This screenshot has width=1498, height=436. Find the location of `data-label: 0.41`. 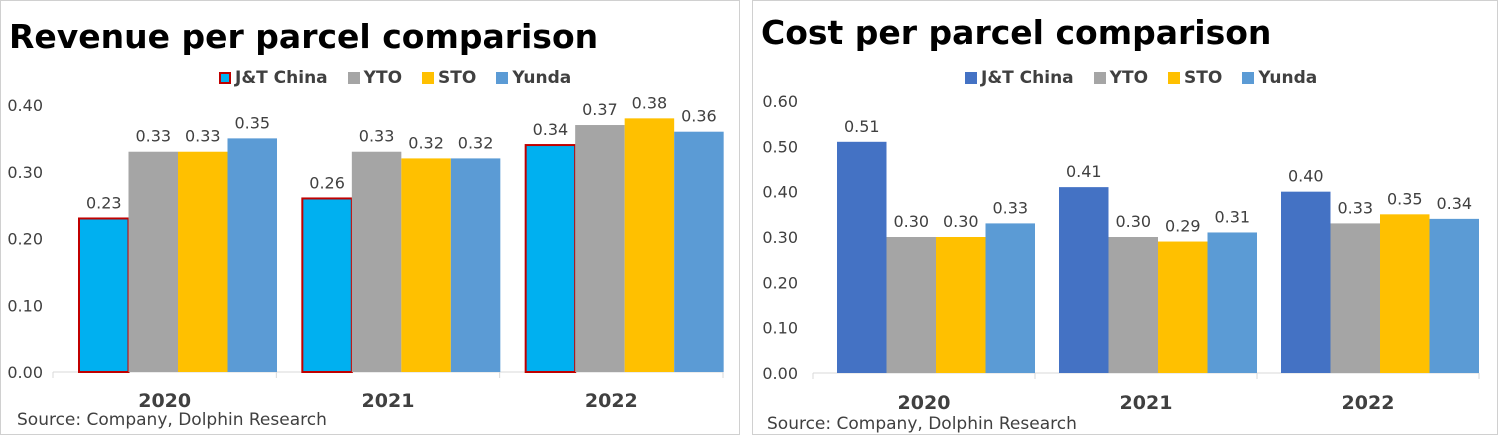

data-label: 0.41 is located at coordinates (1084, 171).